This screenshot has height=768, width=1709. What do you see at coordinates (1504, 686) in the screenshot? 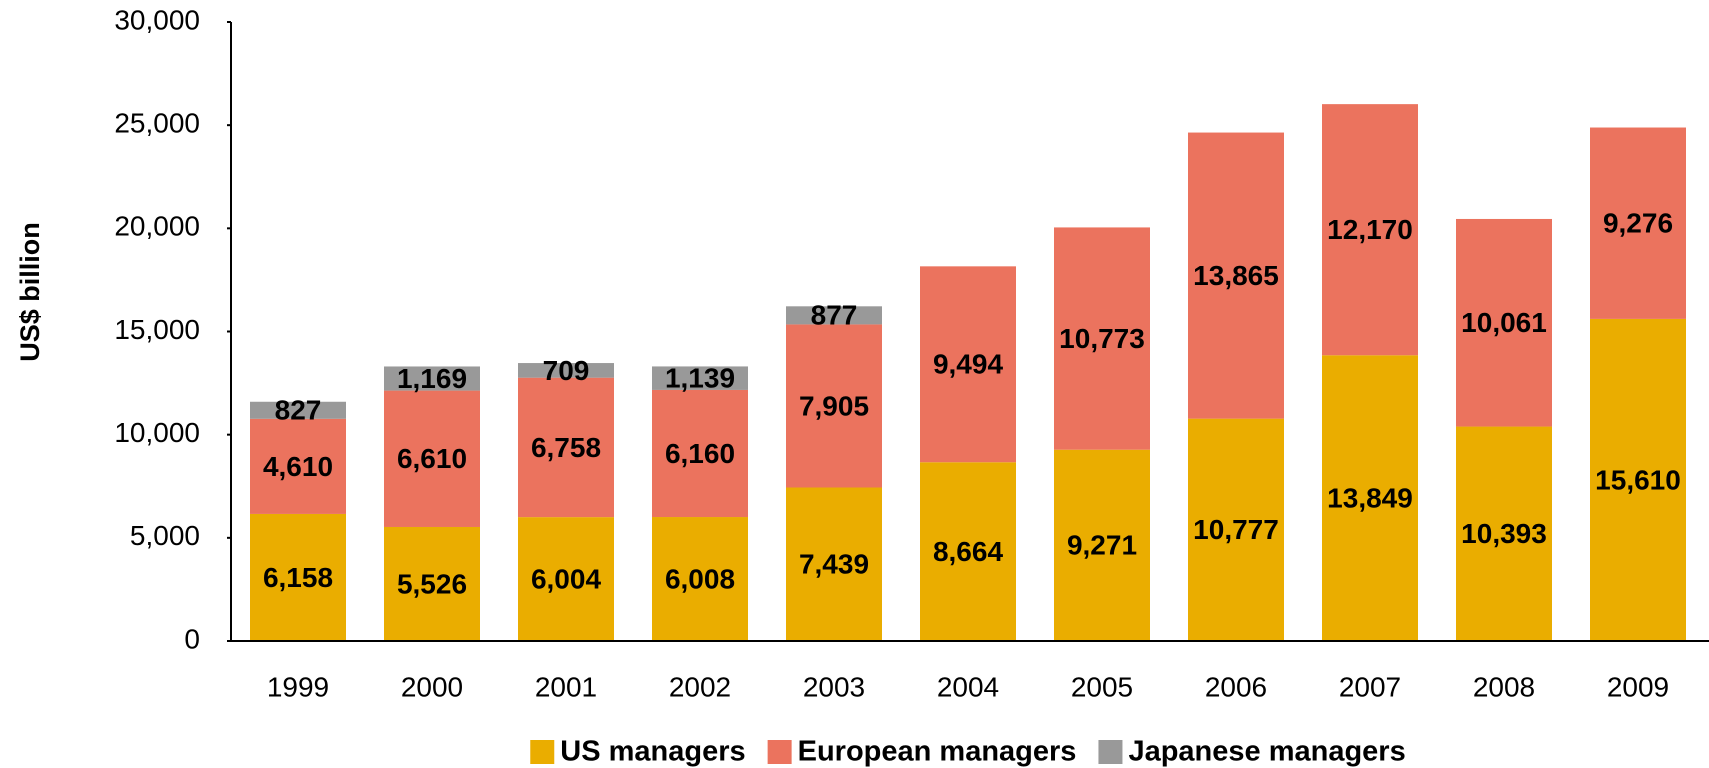
I see `x-tick-label: 2008` at bounding box center [1504, 686].